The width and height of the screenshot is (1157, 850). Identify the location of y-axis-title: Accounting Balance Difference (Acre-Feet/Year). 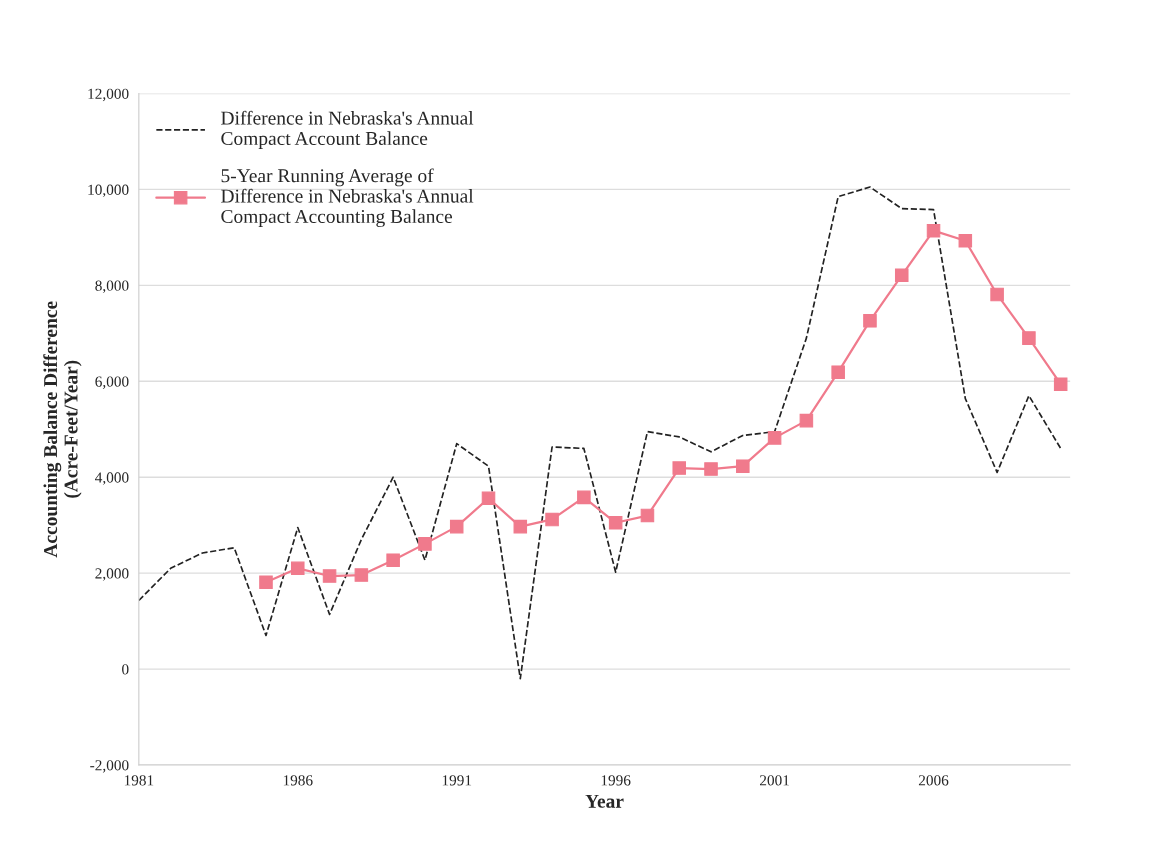
(62, 429).